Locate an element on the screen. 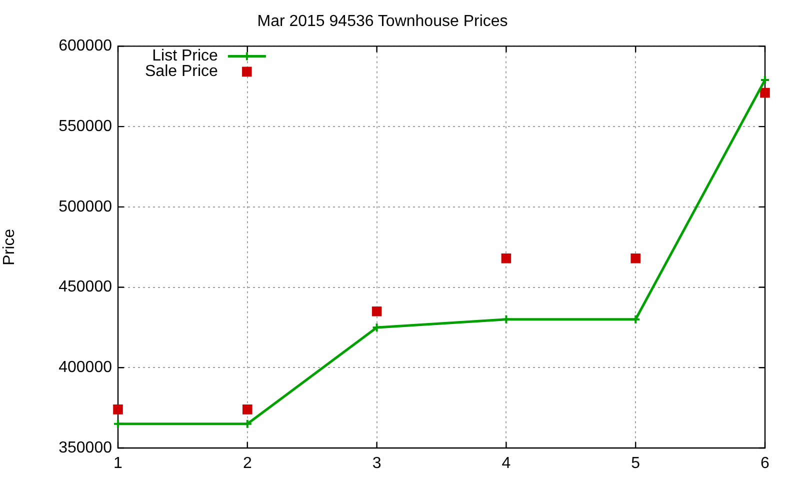 The width and height of the screenshot is (800, 480). y-tick-label: 550000 is located at coordinates (85, 126).